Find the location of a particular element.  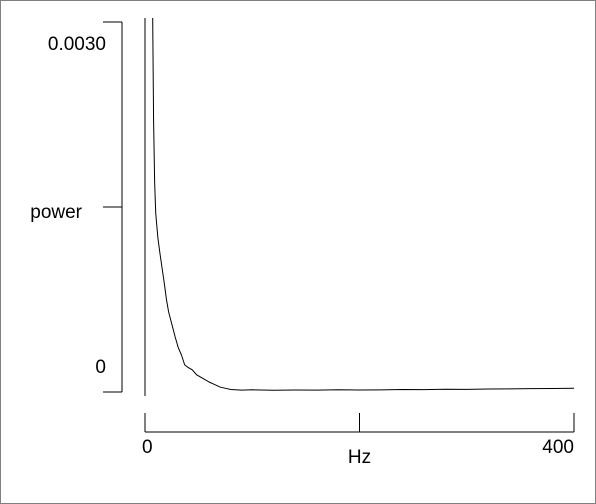

y-tick-label: 0 is located at coordinates (100, 367).